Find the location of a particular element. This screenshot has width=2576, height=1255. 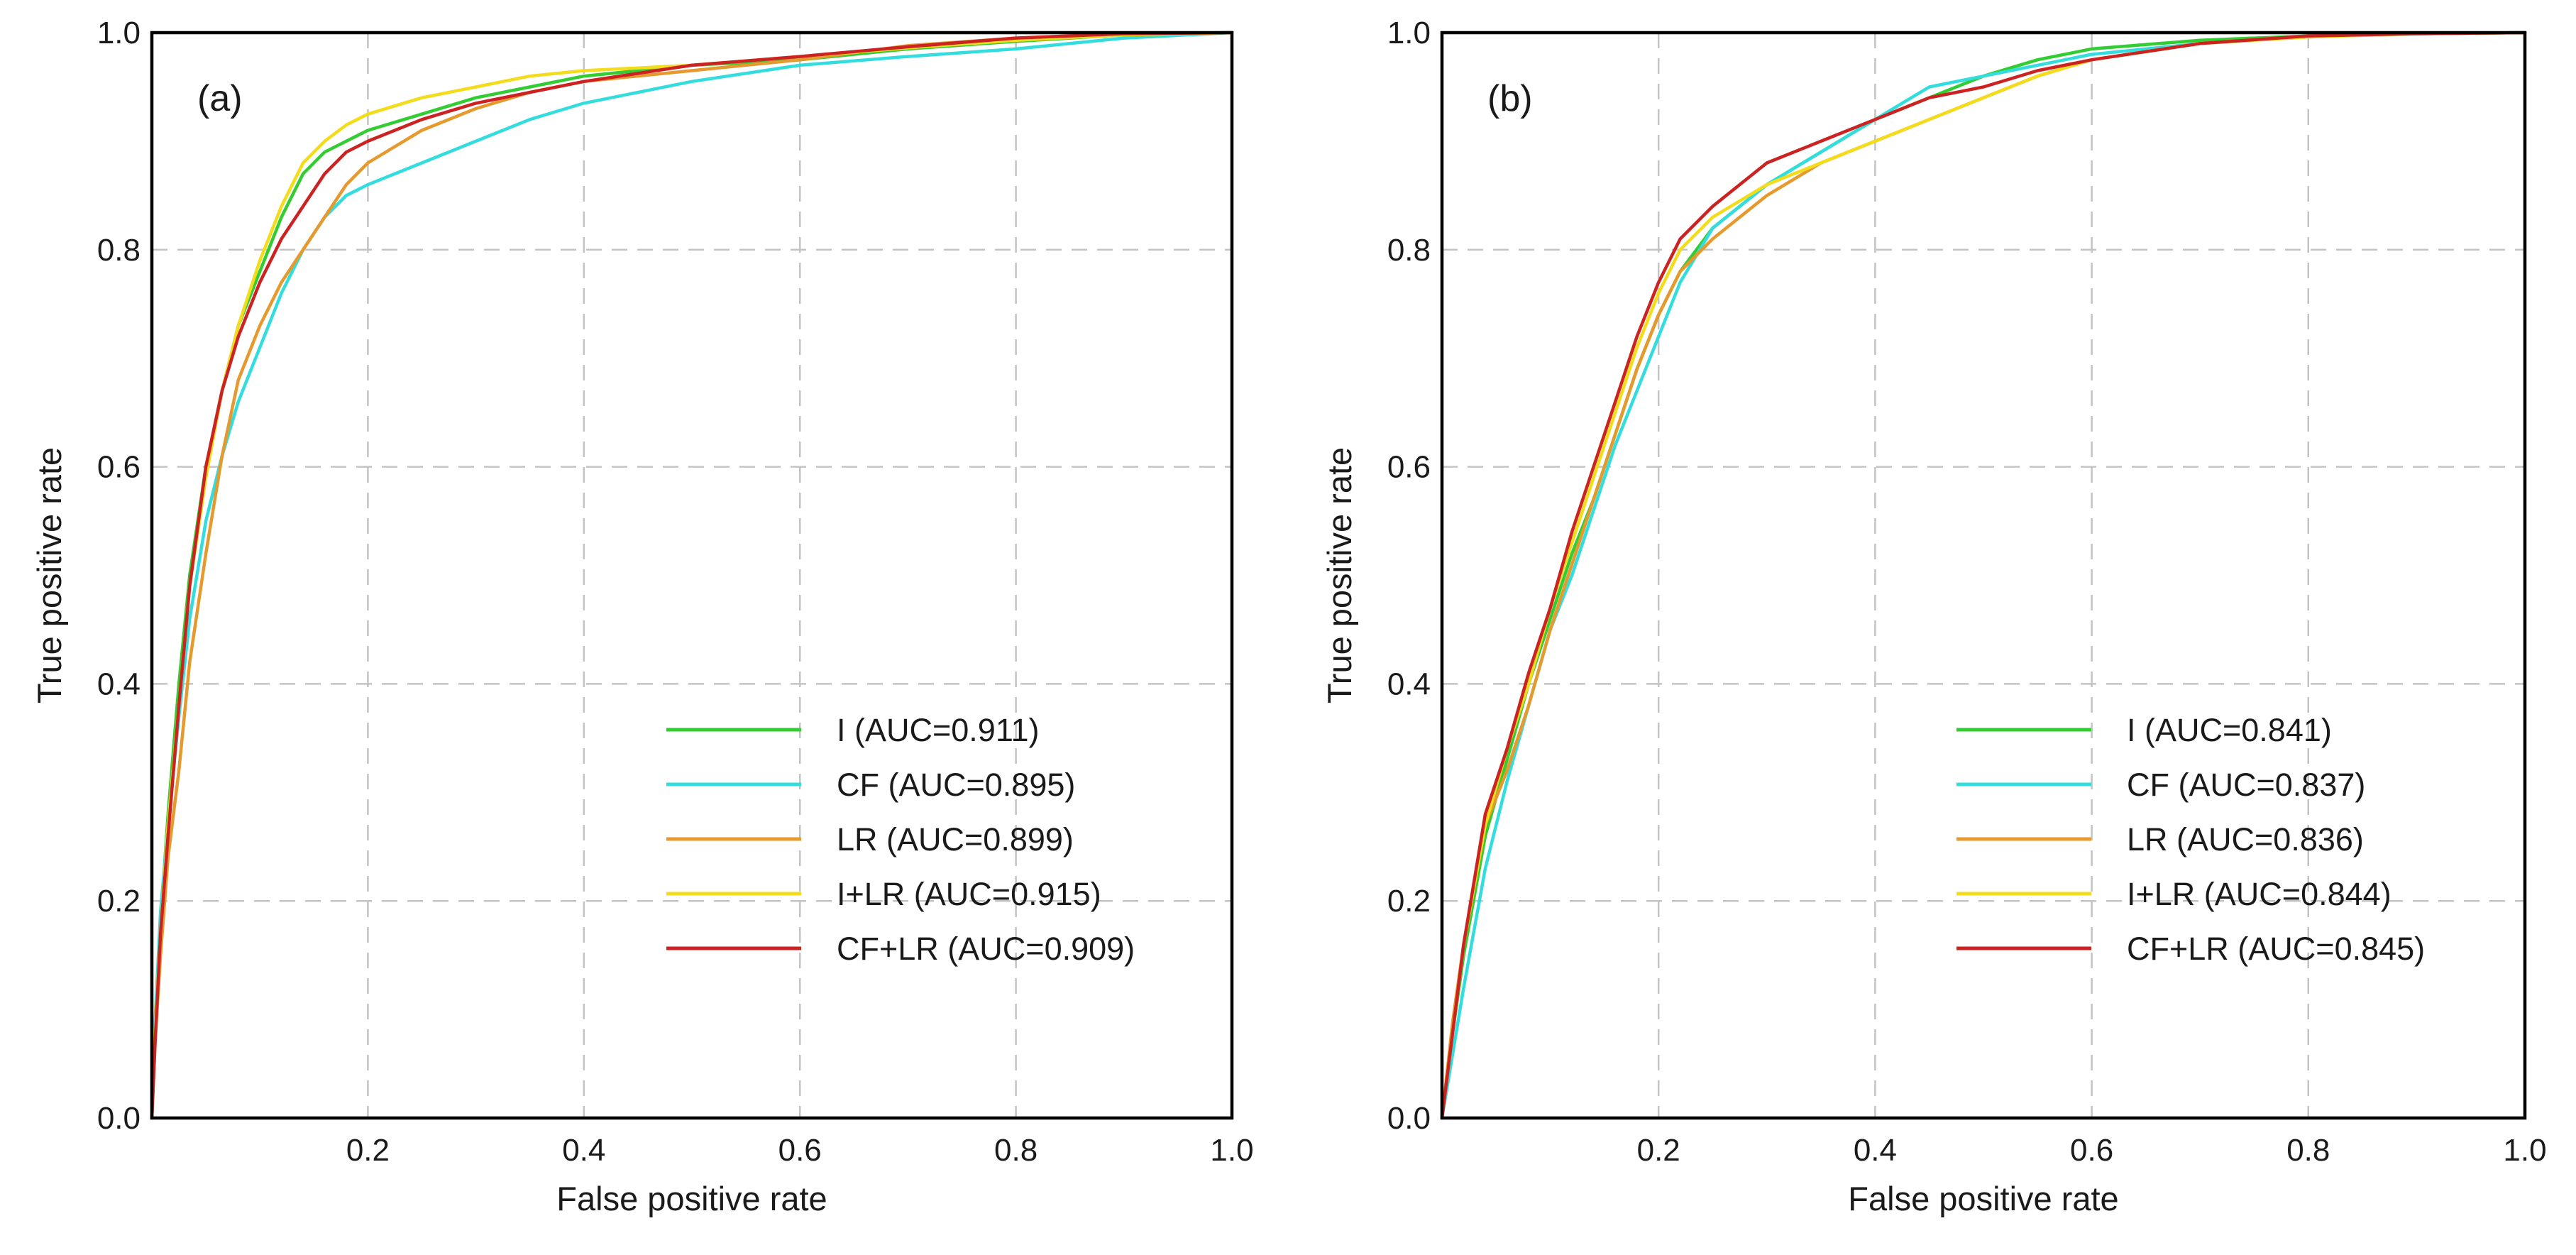

panel-label-a: (a) is located at coordinates (220, 99).